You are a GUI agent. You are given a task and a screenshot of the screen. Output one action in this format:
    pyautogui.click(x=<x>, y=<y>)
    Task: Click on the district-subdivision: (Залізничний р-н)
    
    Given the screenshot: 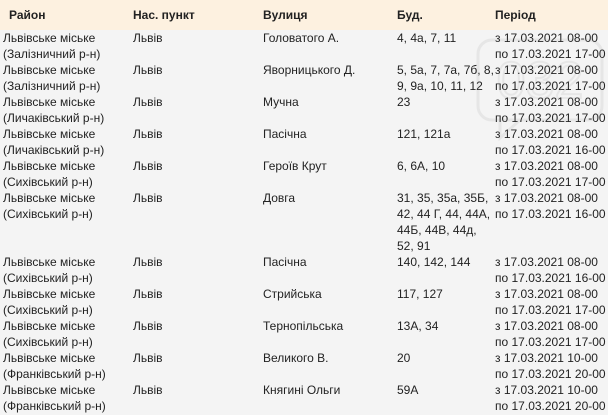 What is the action you would take?
    pyautogui.click(x=52, y=86)
    